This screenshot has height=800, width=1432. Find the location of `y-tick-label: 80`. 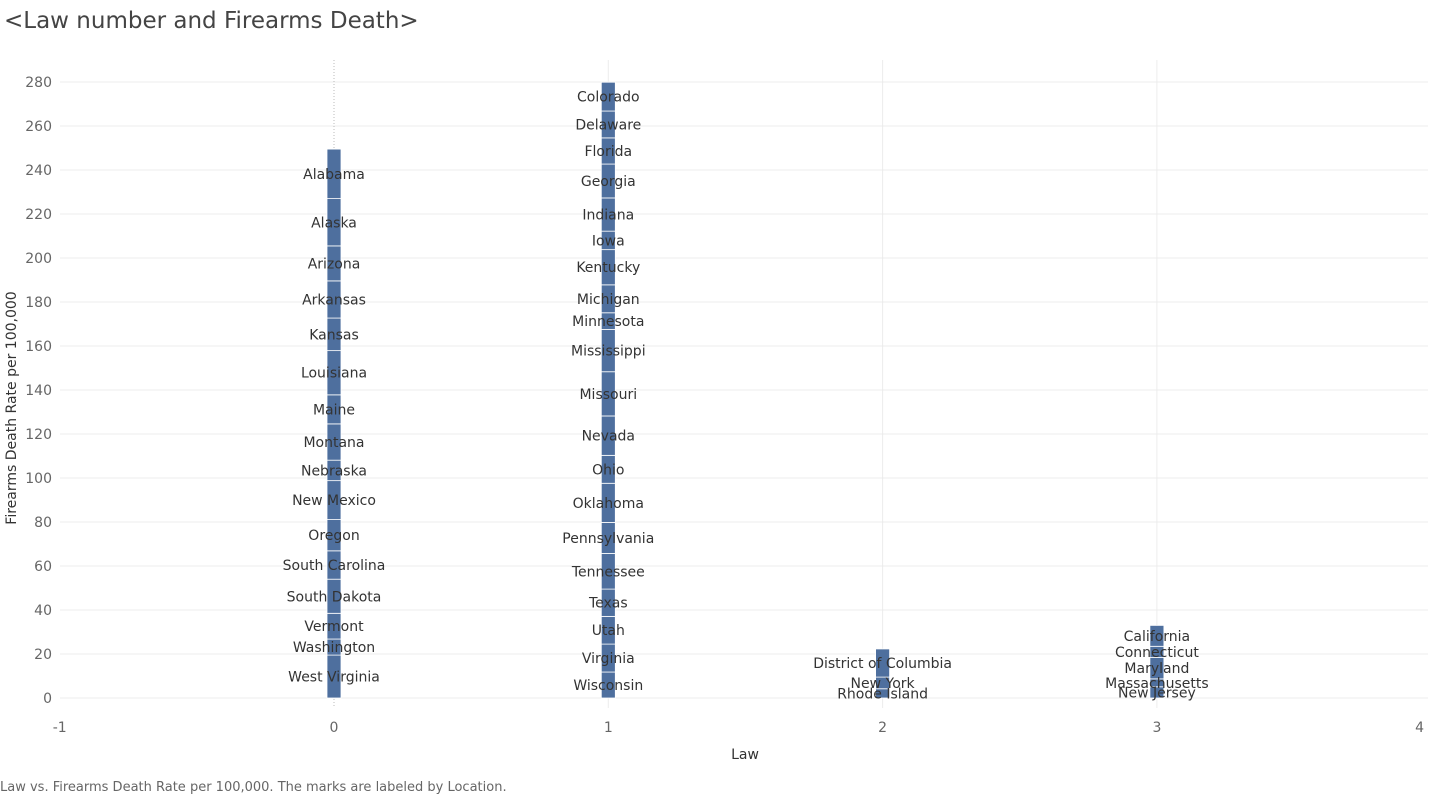

y-tick-label: 80 is located at coordinates (43, 523).